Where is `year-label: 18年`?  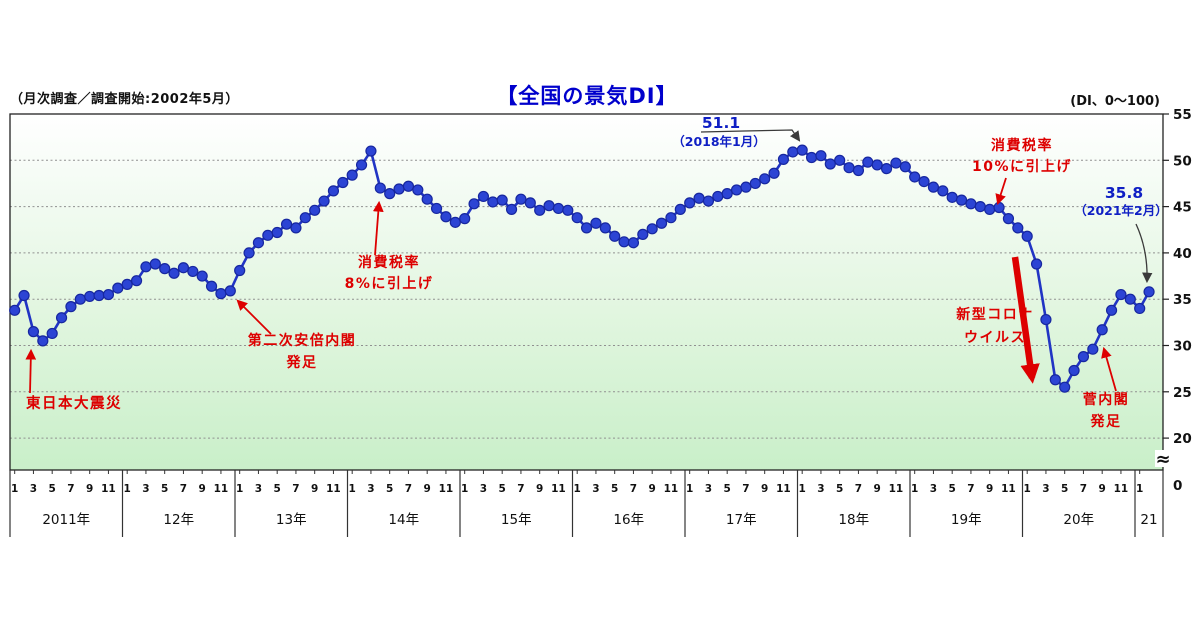 year-label: 18年 is located at coordinates (853, 520).